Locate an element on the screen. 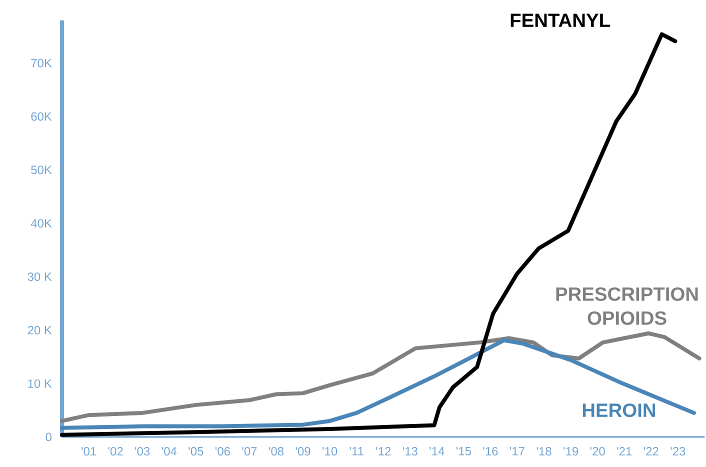 The image size is (706, 467). y-tick-label: 10 K is located at coordinates (40, 383).